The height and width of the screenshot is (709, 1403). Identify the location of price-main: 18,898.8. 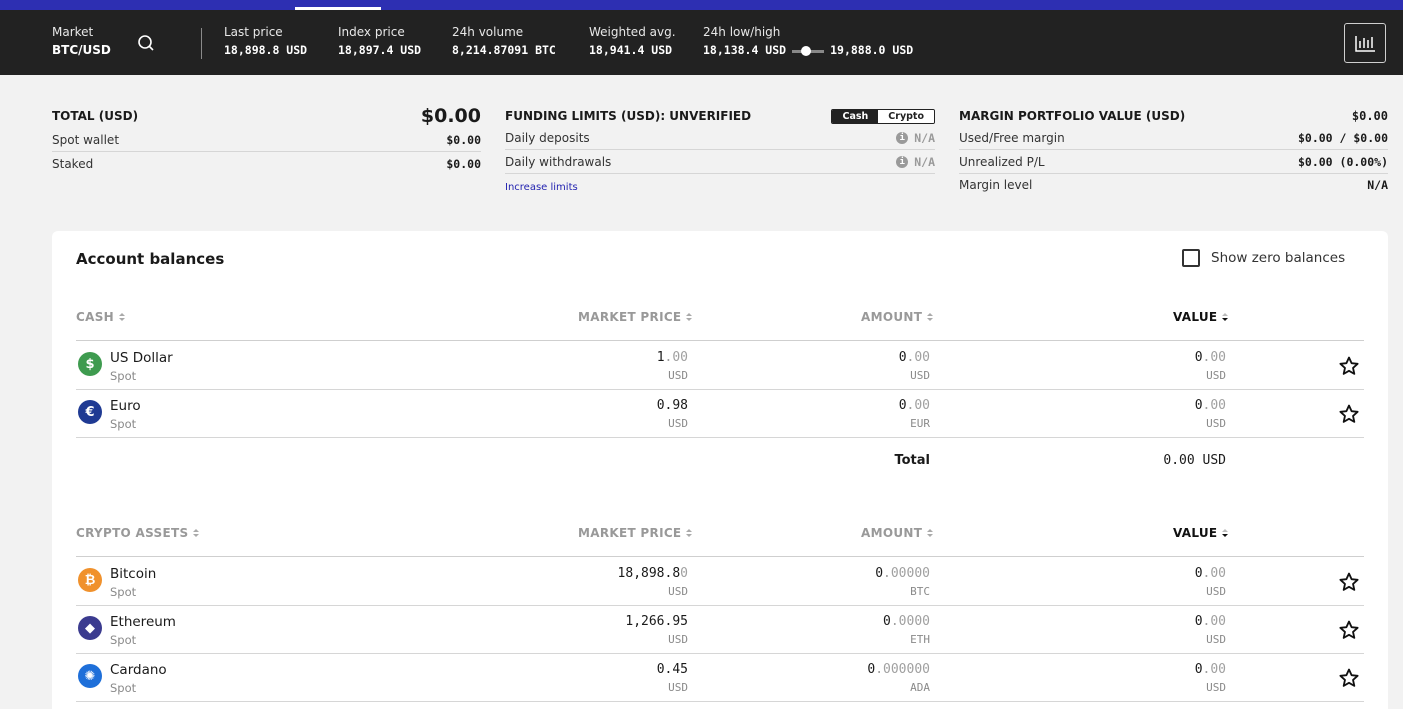
(649, 573).